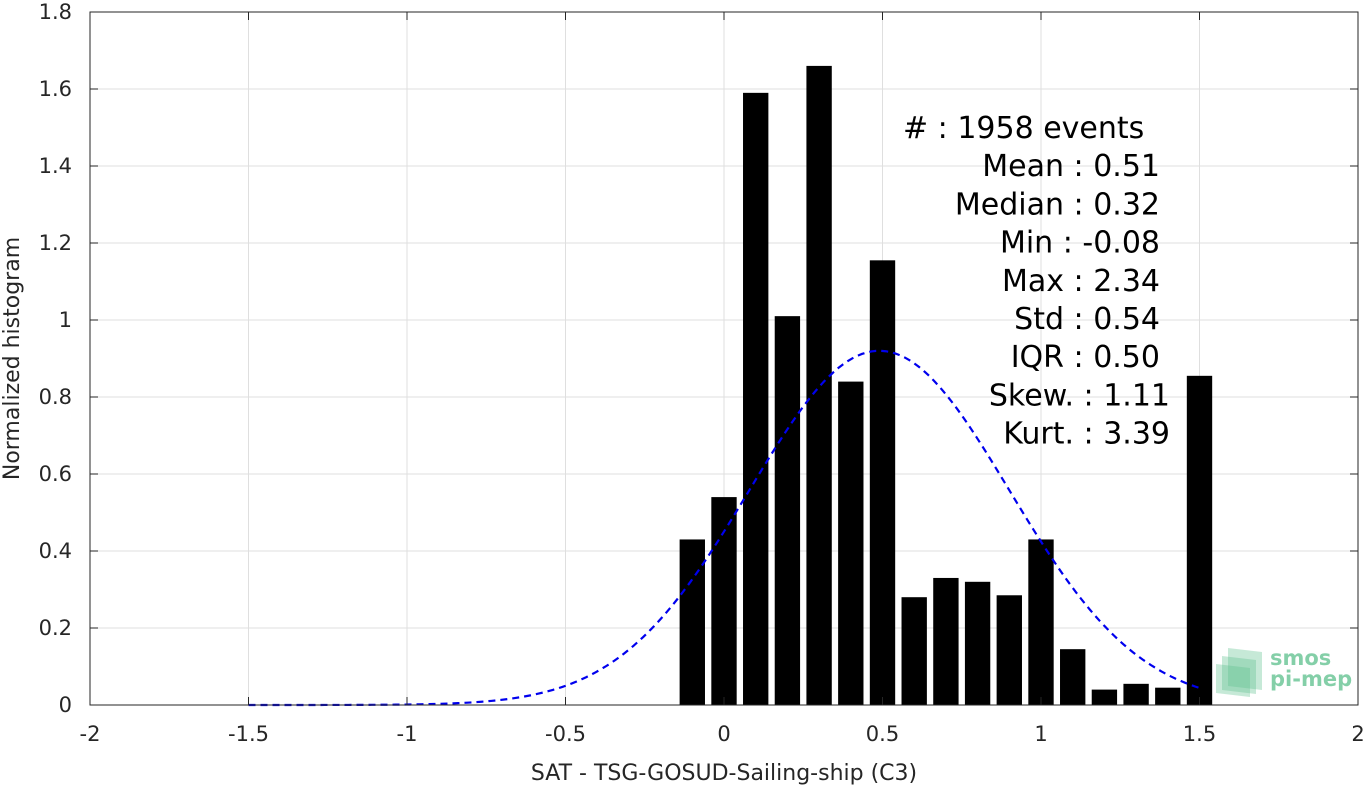 Image resolution: width=1366 pixels, height=786 pixels. What do you see at coordinates (90, 734) in the screenshot?
I see `x-tick-label: -2` at bounding box center [90, 734].